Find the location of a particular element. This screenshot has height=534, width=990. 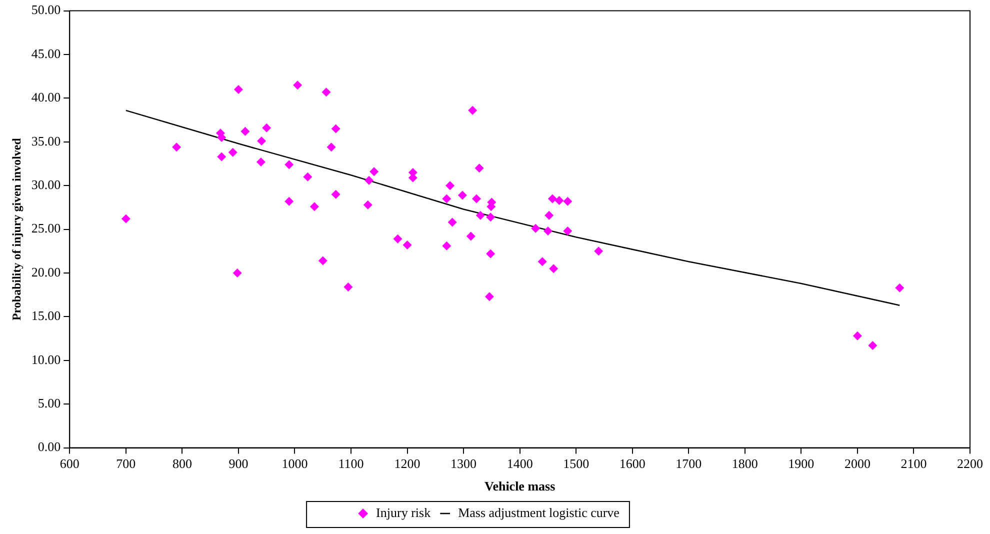

y-tick-label: 15.00 is located at coordinates (46, 316).